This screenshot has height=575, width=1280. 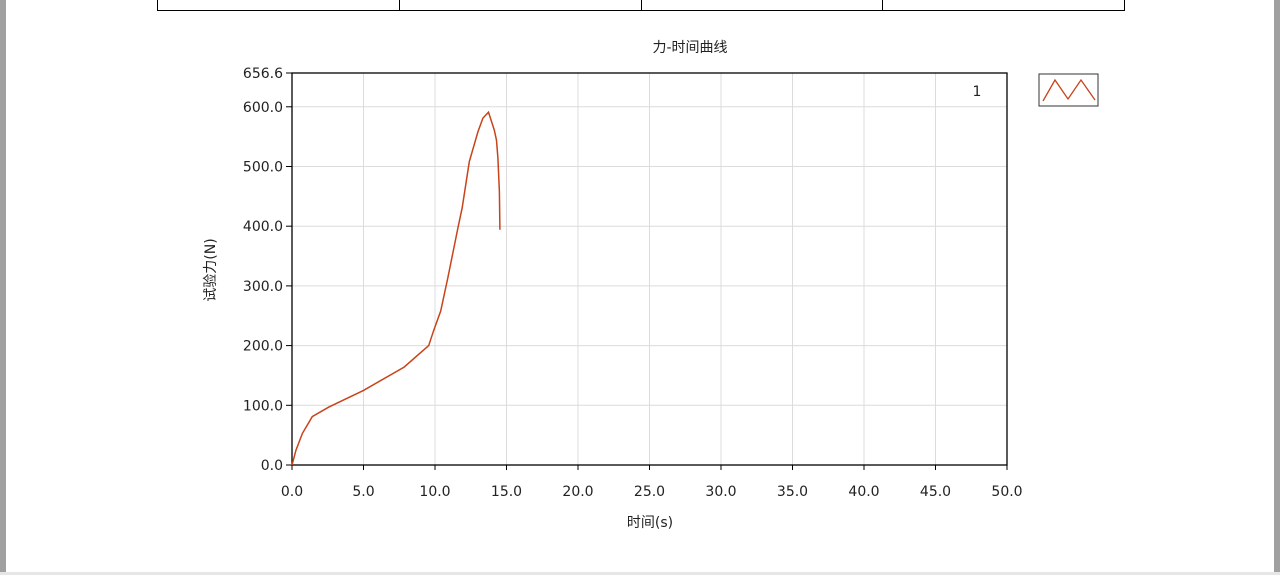 I want to click on y-tick-label: 600.0, so click(x=263, y=108).